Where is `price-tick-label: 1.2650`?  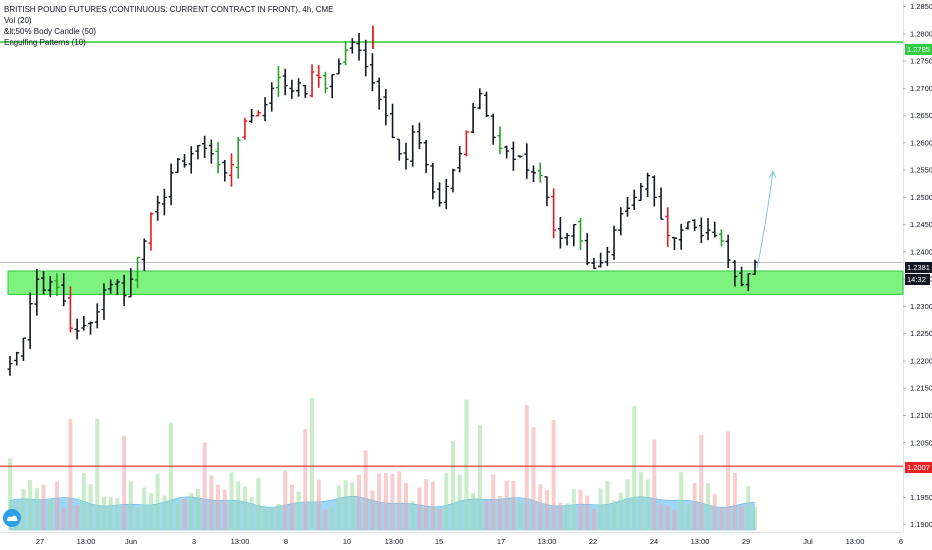 price-tick-label: 1.2650 is located at coordinates (921, 115).